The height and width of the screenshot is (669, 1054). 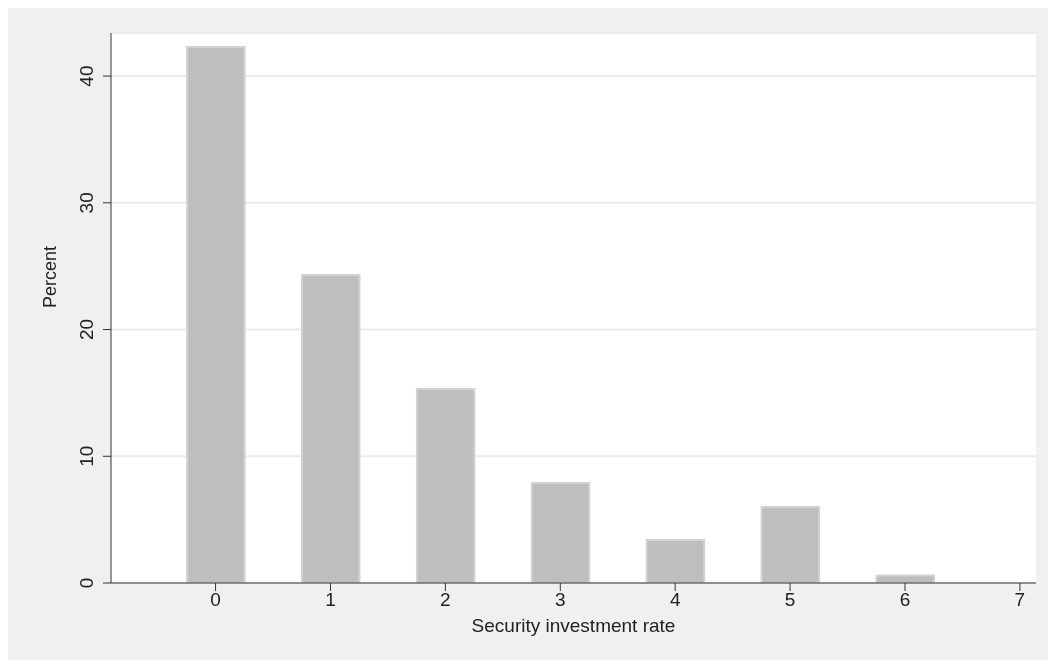 I want to click on y-tick-label: 40, so click(x=86, y=76).